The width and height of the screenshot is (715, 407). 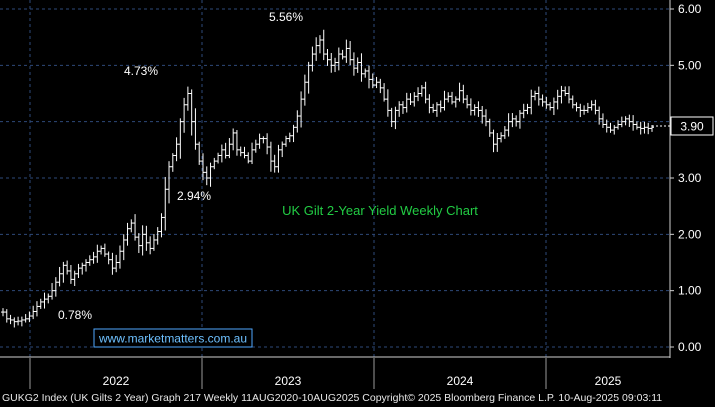 What do you see at coordinates (75, 315) in the screenshot?
I see `annotation-low-2021: 0.78%` at bounding box center [75, 315].